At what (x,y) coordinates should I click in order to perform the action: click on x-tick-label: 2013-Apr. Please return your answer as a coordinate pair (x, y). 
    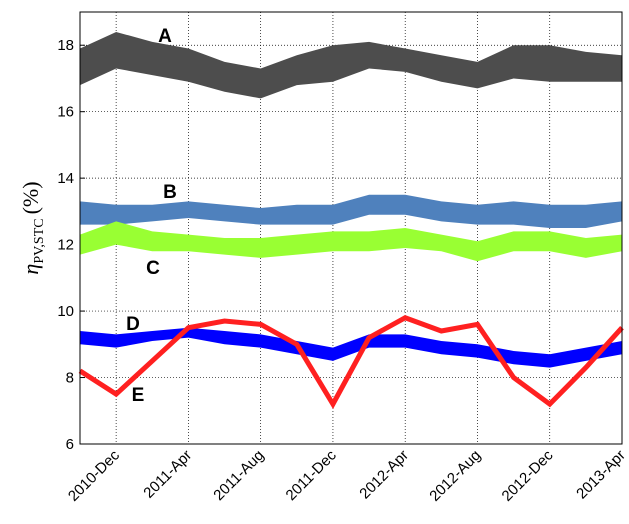
    Looking at the image, I should click on (601, 475).